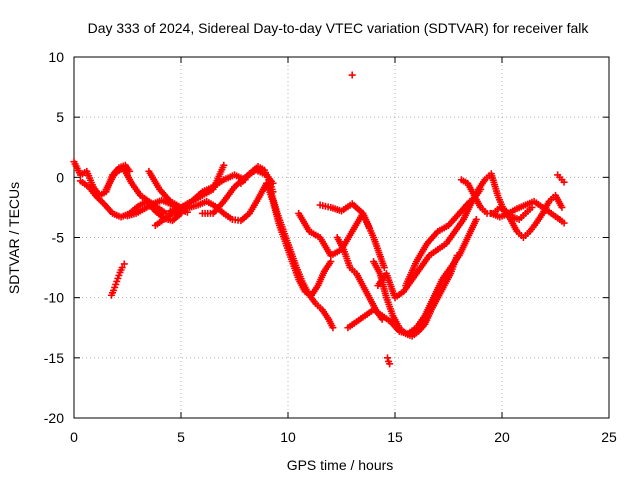  I want to click on y-tick-label: -5, so click(58, 238).